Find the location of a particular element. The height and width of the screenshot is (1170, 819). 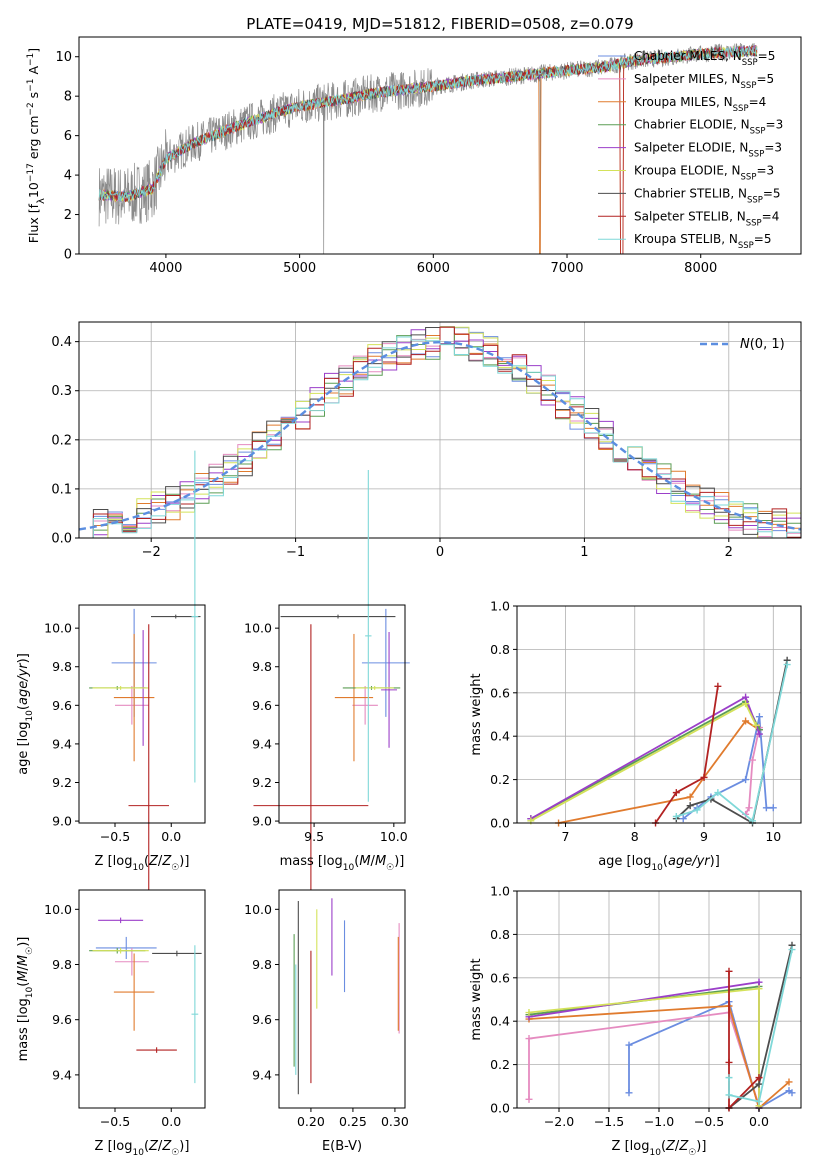

y-tick-label: 10 is located at coordinates (63, 57).